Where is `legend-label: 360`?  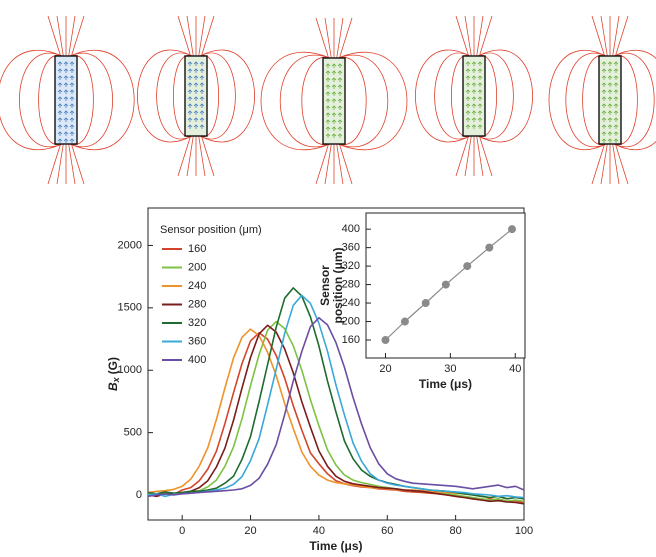 legend-label: 360 is located at coordinates (197, 341).